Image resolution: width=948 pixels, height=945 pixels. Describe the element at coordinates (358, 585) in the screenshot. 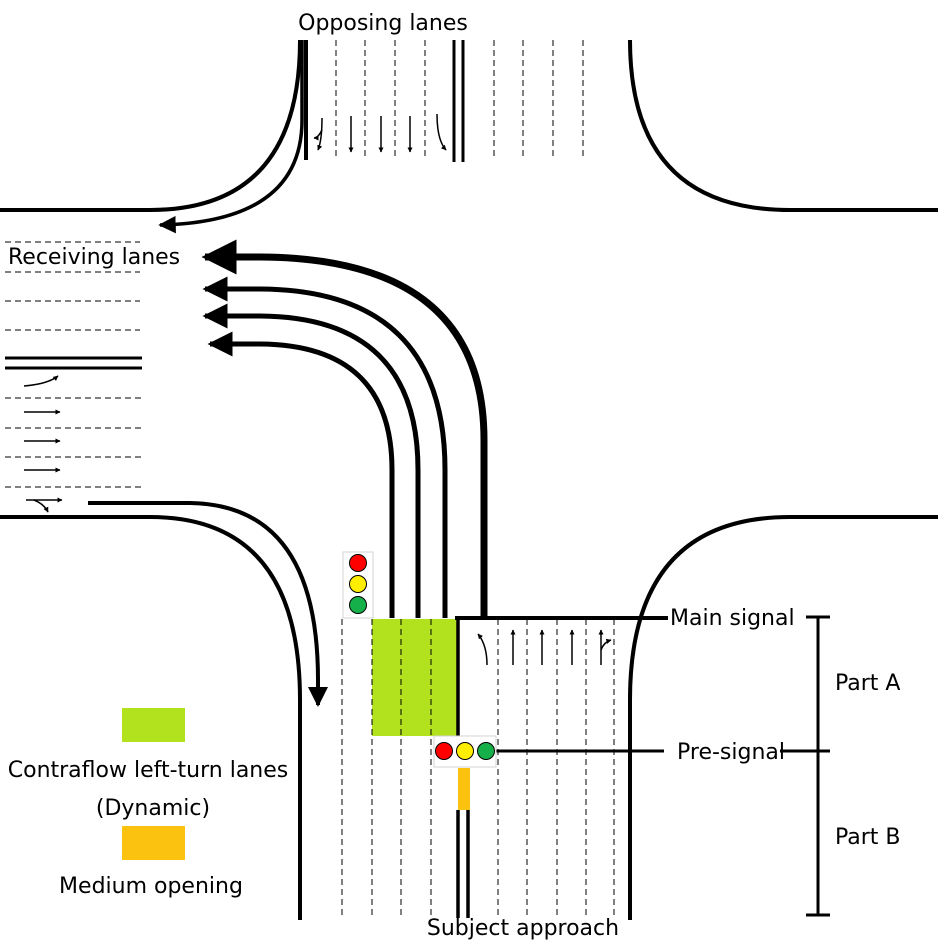

I see `main-signal-light` at that location.